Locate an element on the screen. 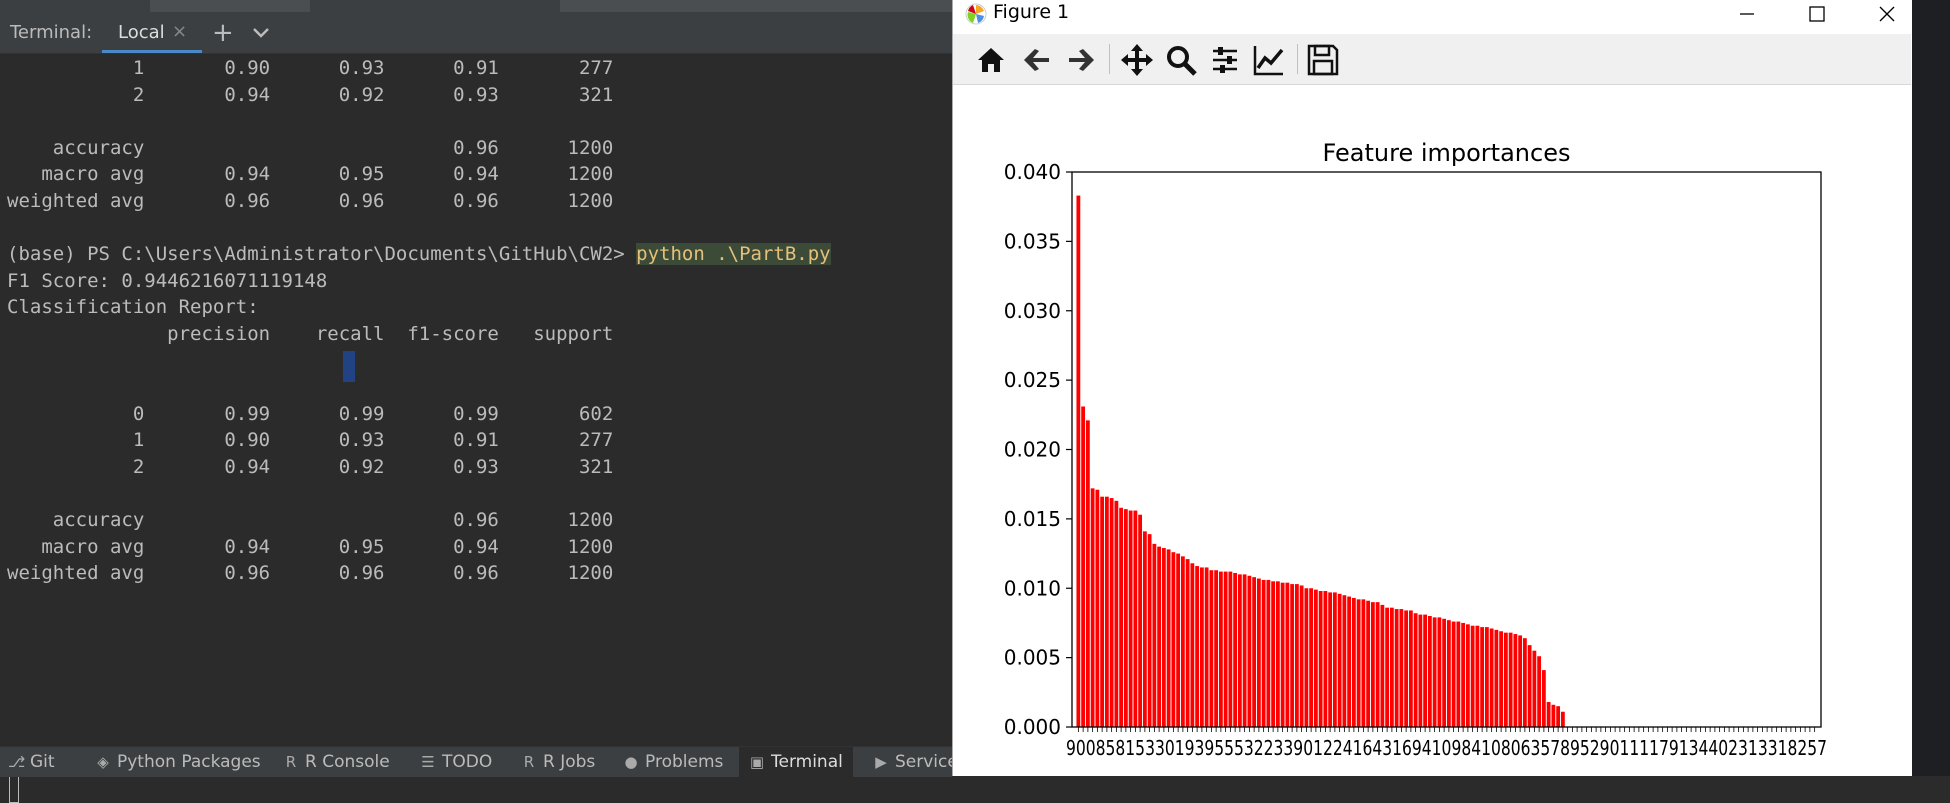  terminal-label: Terminal: is located at coordinates (51, 32).